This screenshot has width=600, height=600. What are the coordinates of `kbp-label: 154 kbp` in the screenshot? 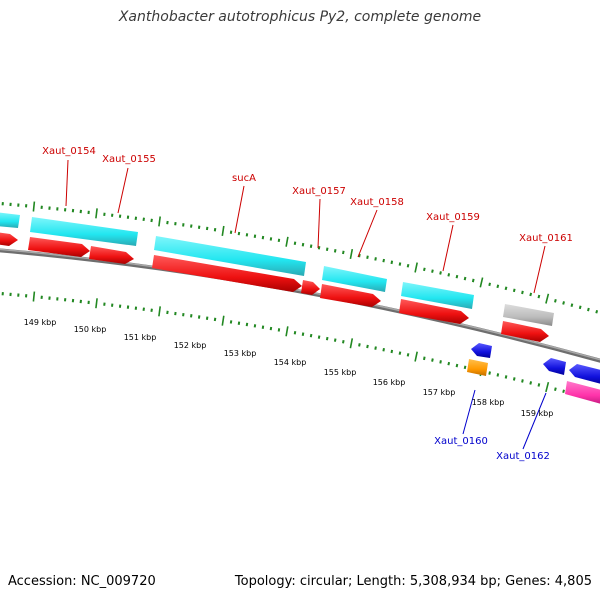 It's located at (290, 362).